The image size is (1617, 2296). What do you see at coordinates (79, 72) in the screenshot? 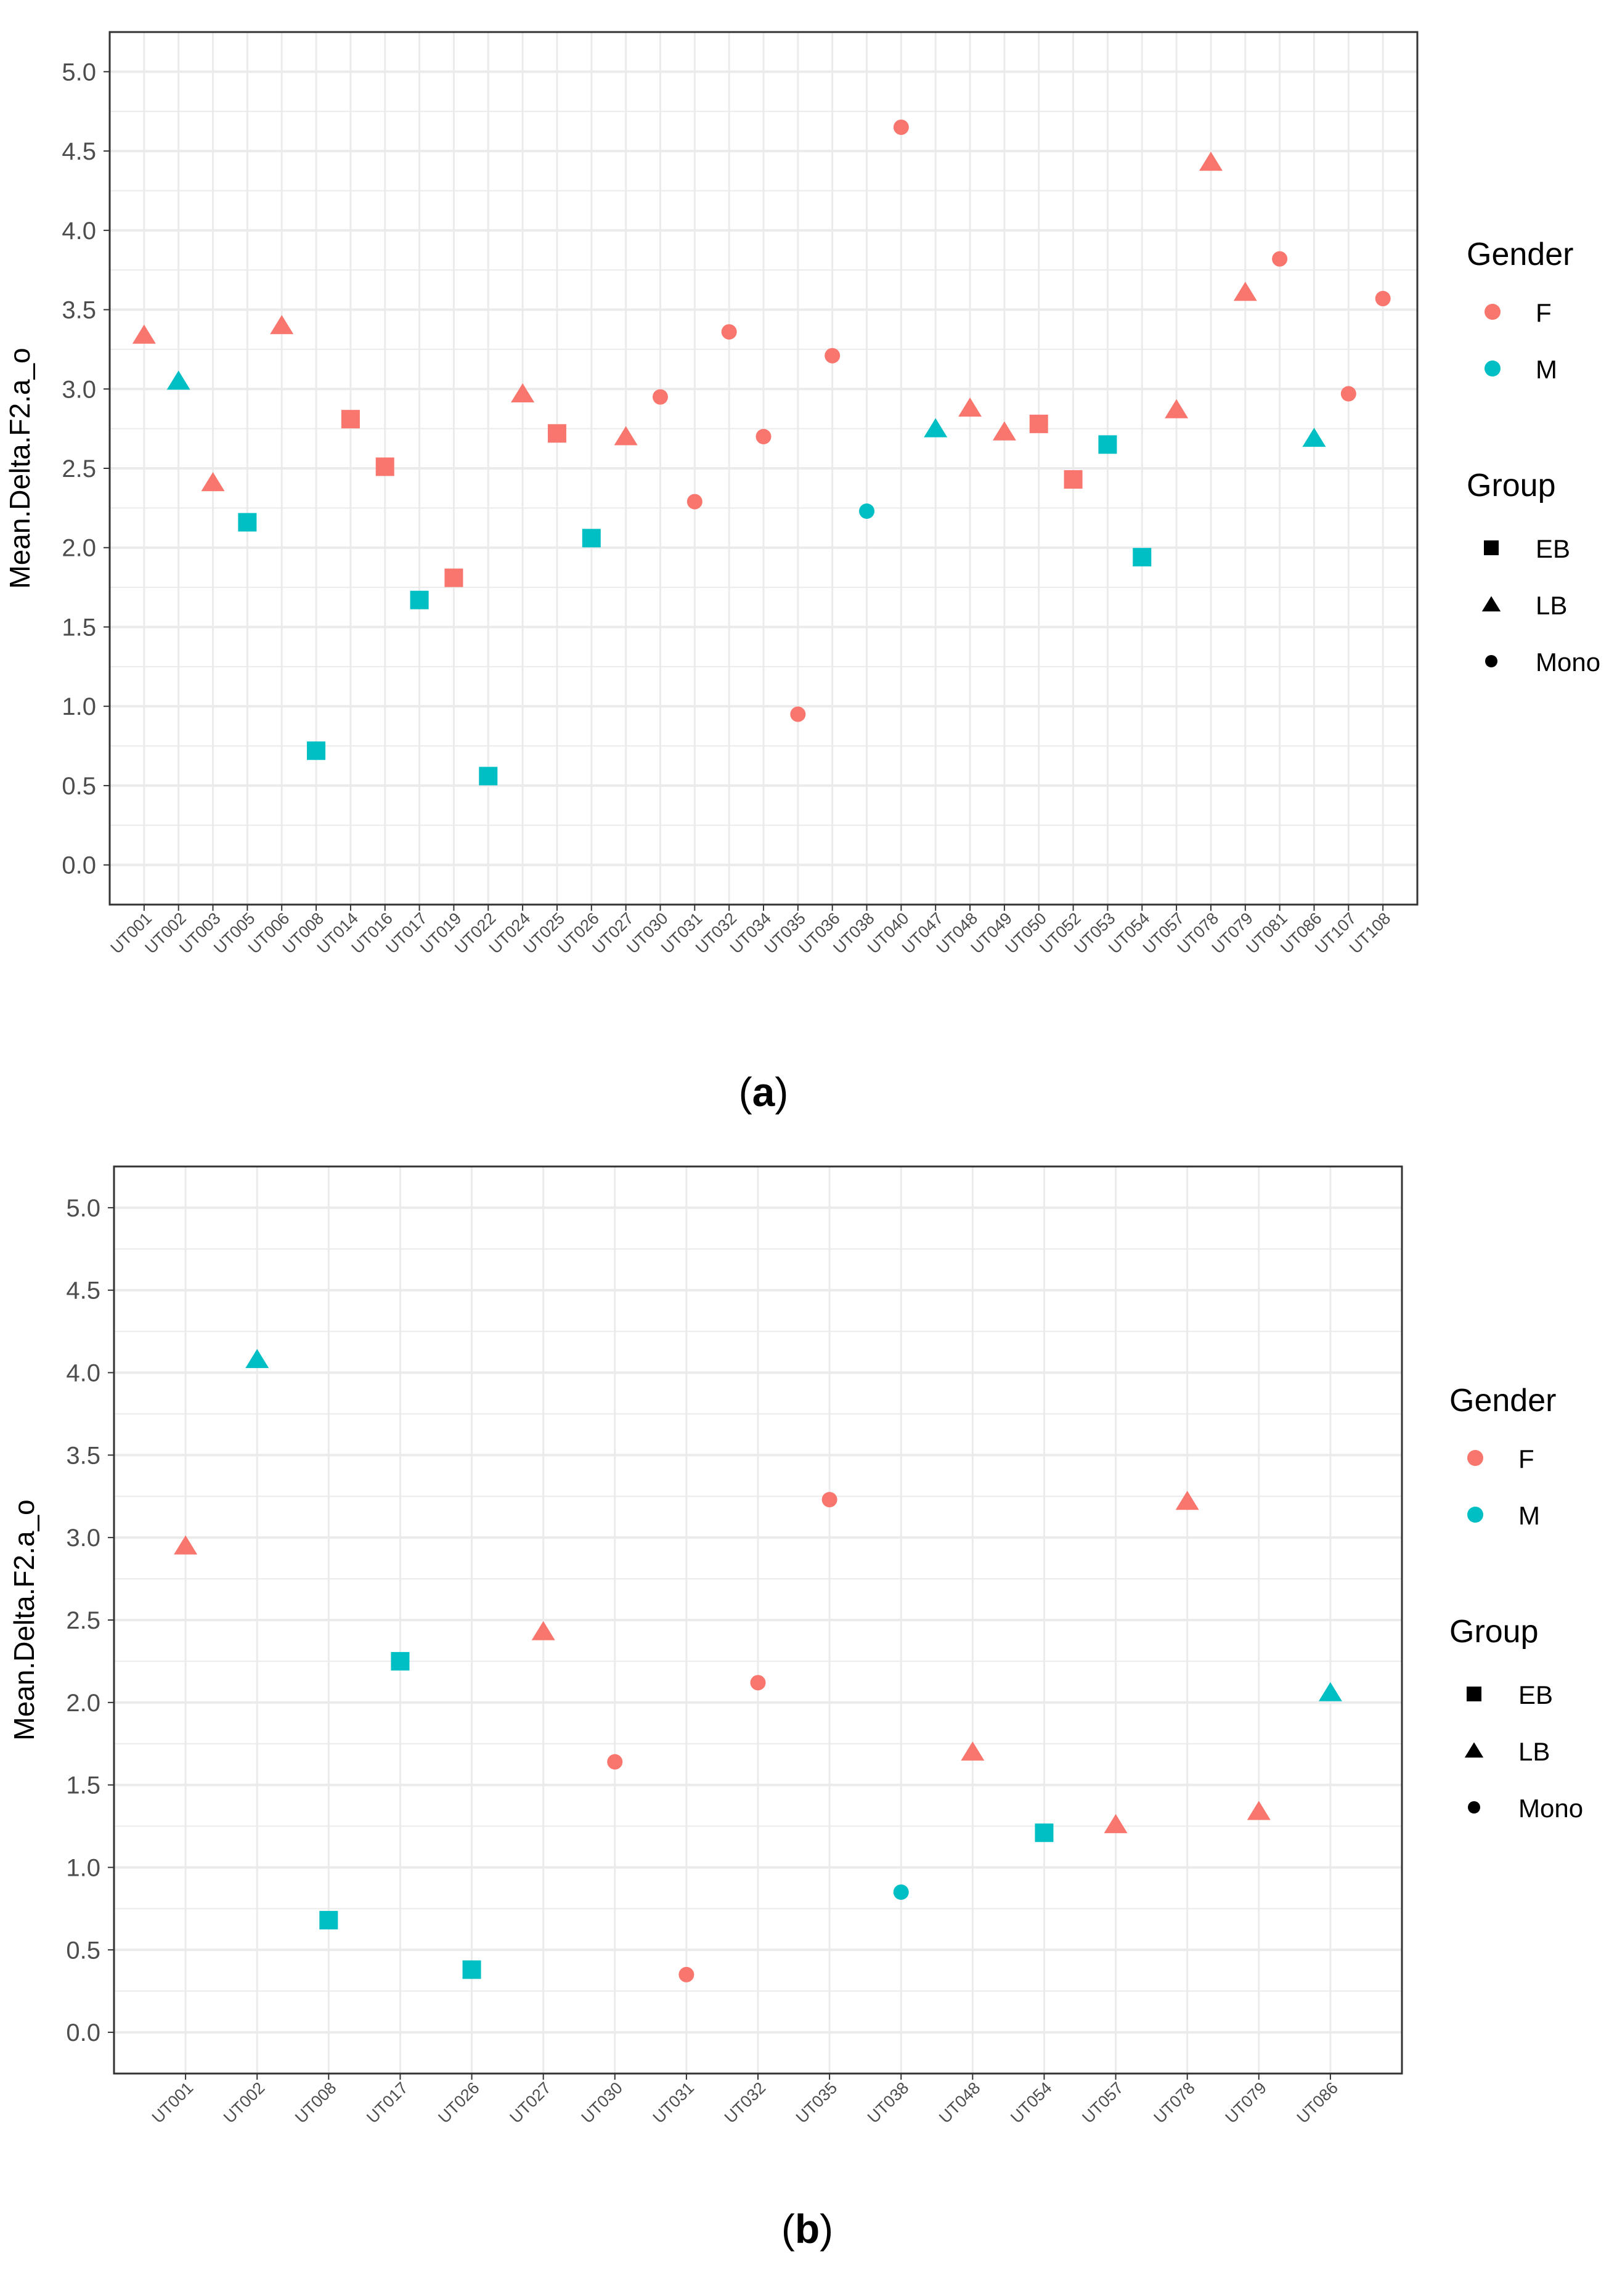
I see `y-tick-label: 5.0` at bounding box center [79, 72].